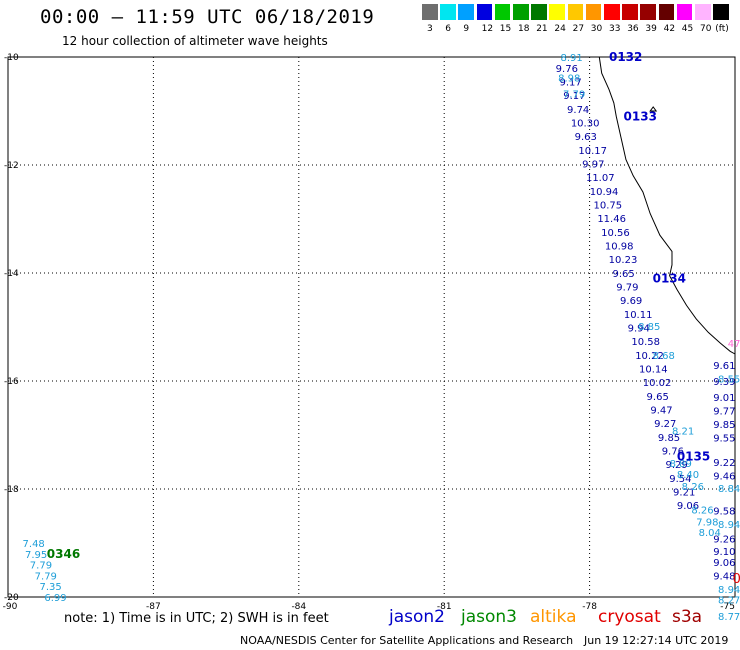 Image resolution: width=740 pixels, height=650 pixels. What do you see at coordinates (710, 533) in the screenshot?
I see `wave-height-value: 8.04` at bounding box center [710, 533].